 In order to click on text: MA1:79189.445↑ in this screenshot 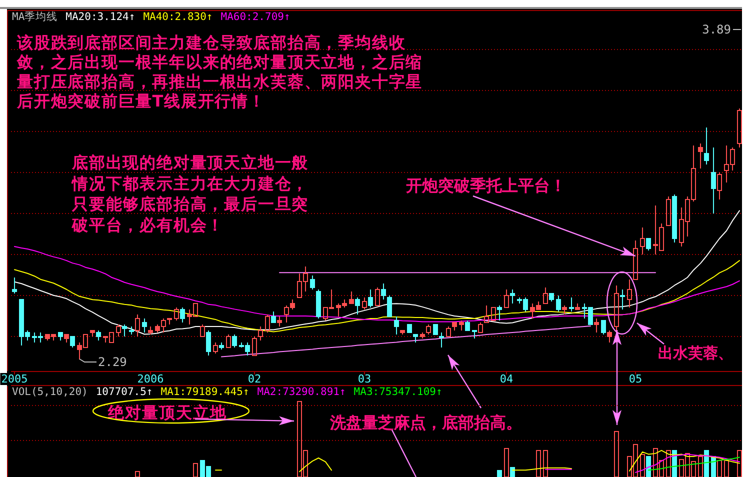, I will do `click(205, 392)`.